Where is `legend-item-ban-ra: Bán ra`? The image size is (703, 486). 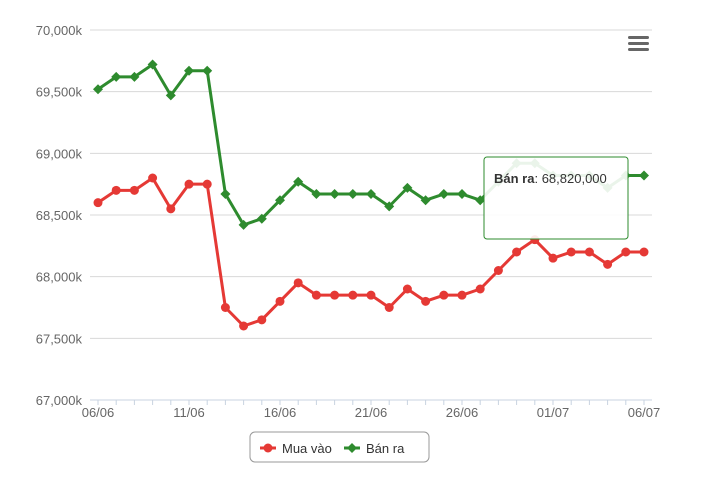 legend-item-ban-ra: Bán ra is located at coordinates (374, 448).